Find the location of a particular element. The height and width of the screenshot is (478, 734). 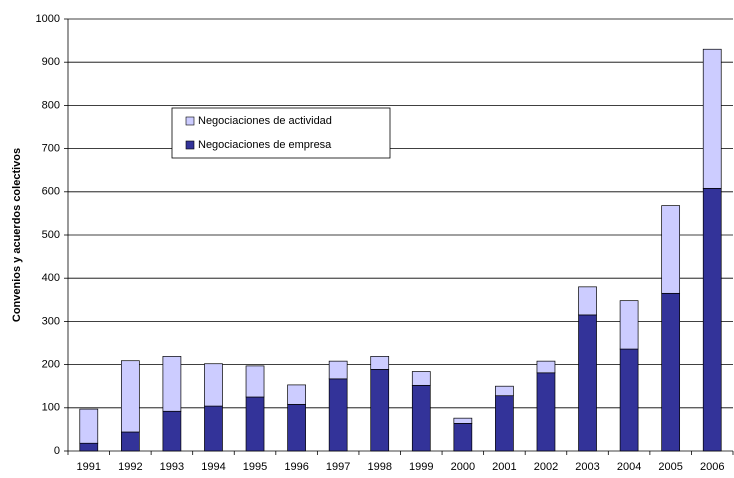

x-tick-label: 1997 is located at coordinates (338, 467).